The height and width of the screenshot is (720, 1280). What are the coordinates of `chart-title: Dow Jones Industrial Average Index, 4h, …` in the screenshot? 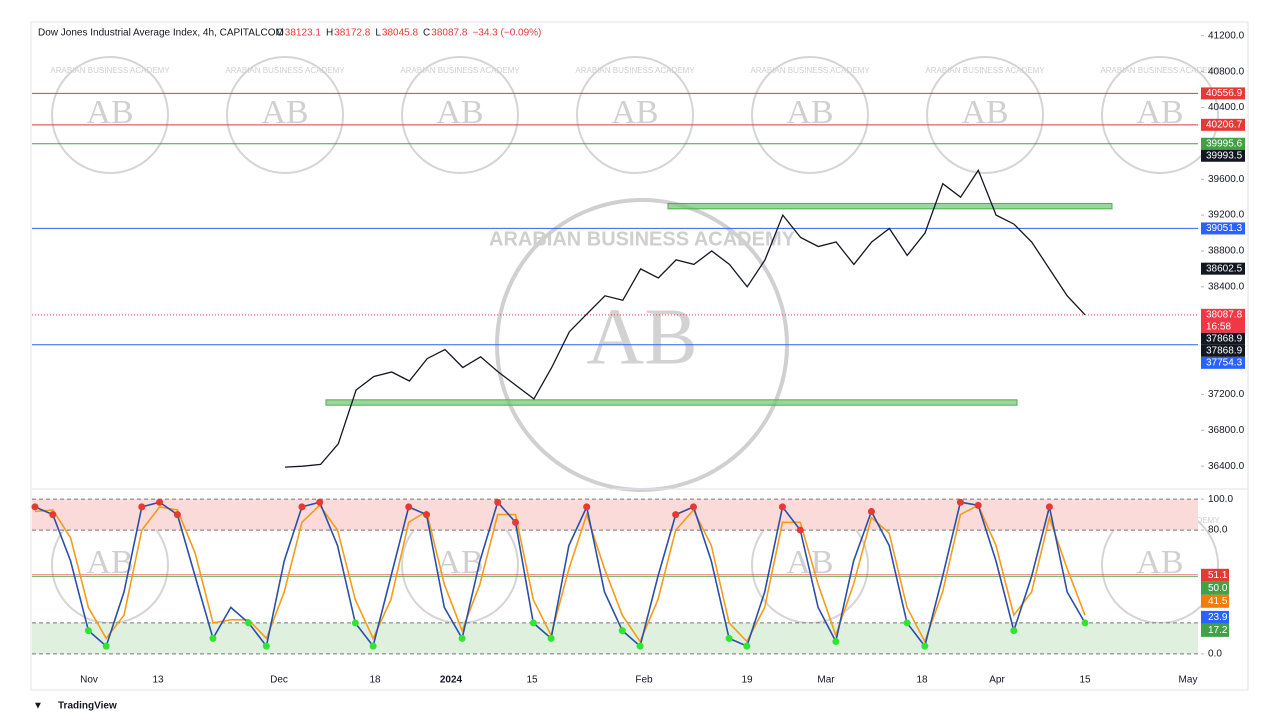 It's located at (161, 33).